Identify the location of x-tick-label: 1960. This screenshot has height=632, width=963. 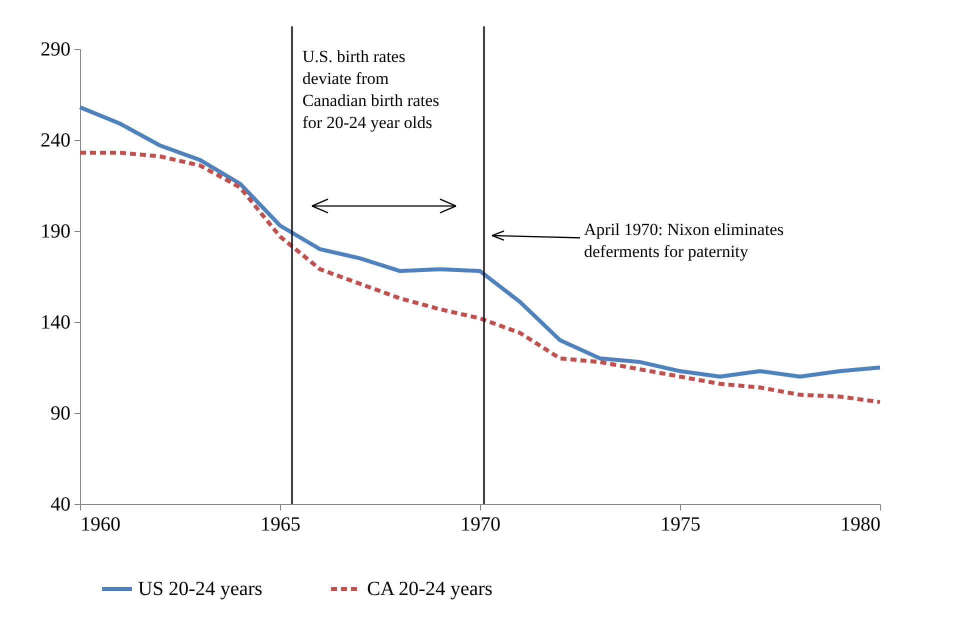
(100, 525).